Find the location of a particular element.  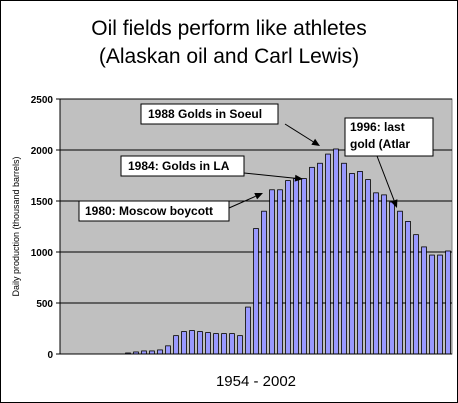

annotation-1984-arrowhead is located at coordinates (298, 178).